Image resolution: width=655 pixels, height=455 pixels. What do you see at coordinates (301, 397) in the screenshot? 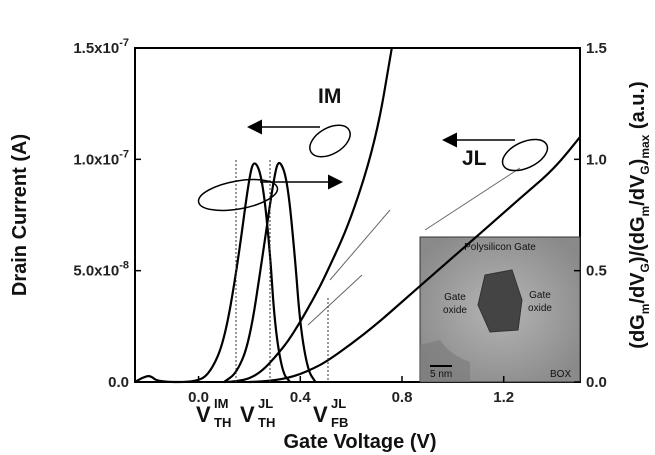
I see `x-tick-label: 0.4` at bounding box center [301, 397].